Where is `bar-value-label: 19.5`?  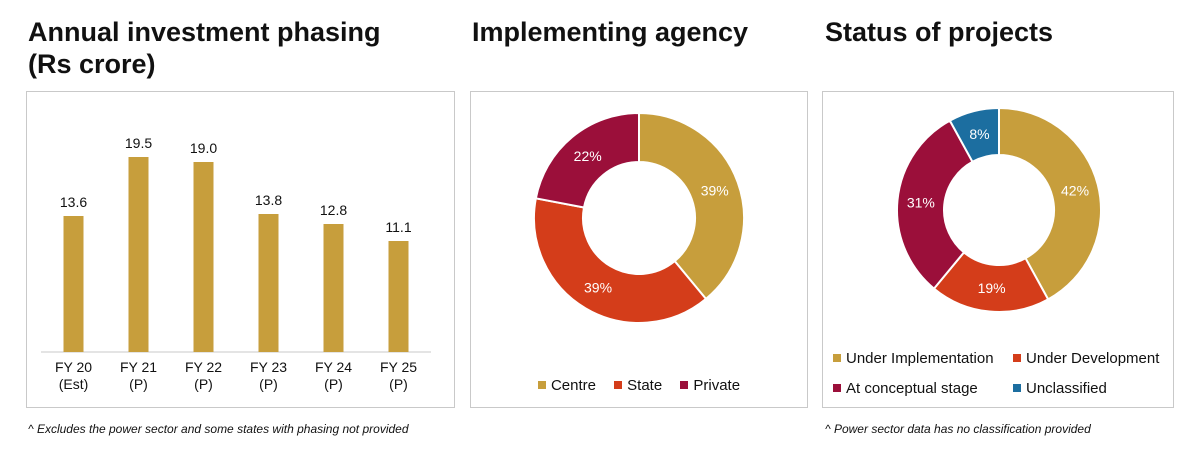
bar-value-label: 19.5 is located at coordinates (138, 143).